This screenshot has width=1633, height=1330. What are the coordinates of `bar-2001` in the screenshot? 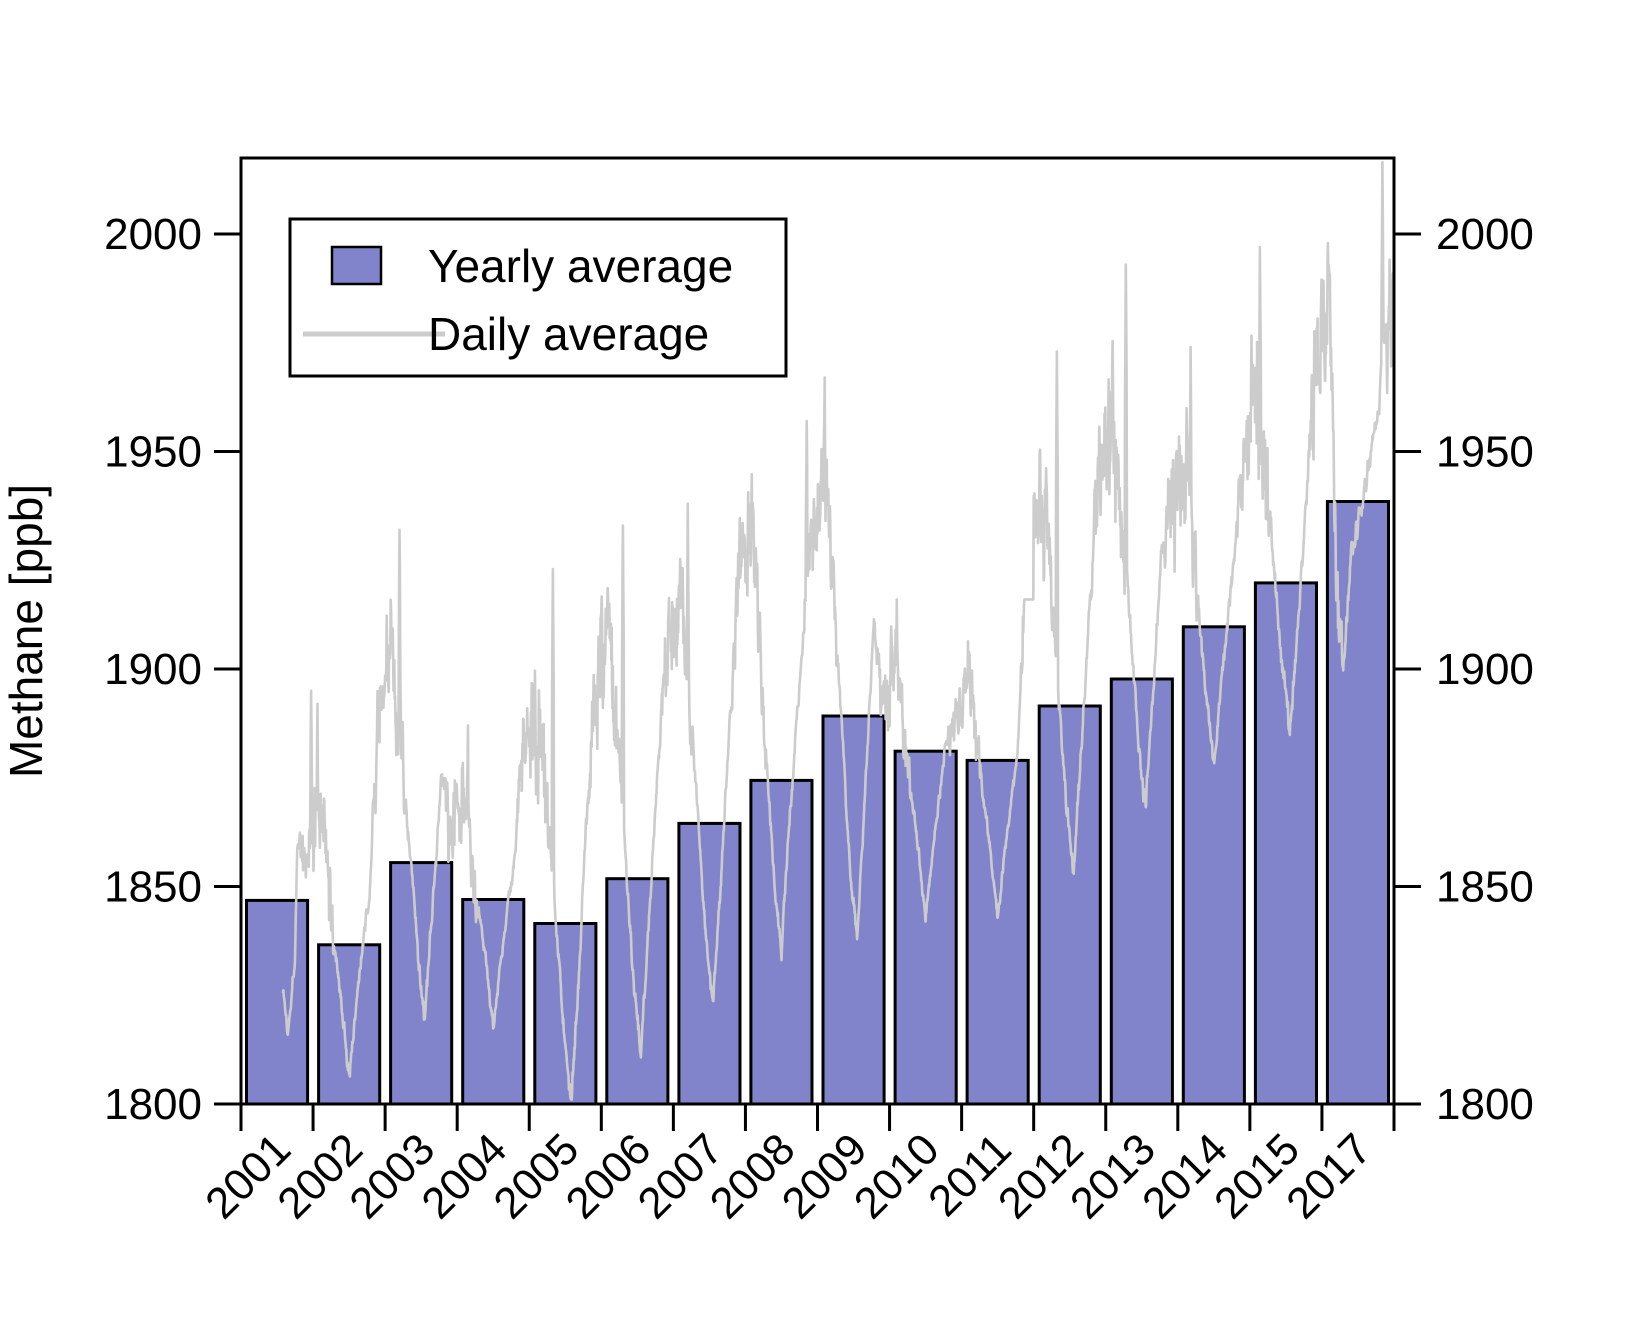 It's located at (277, 1002).